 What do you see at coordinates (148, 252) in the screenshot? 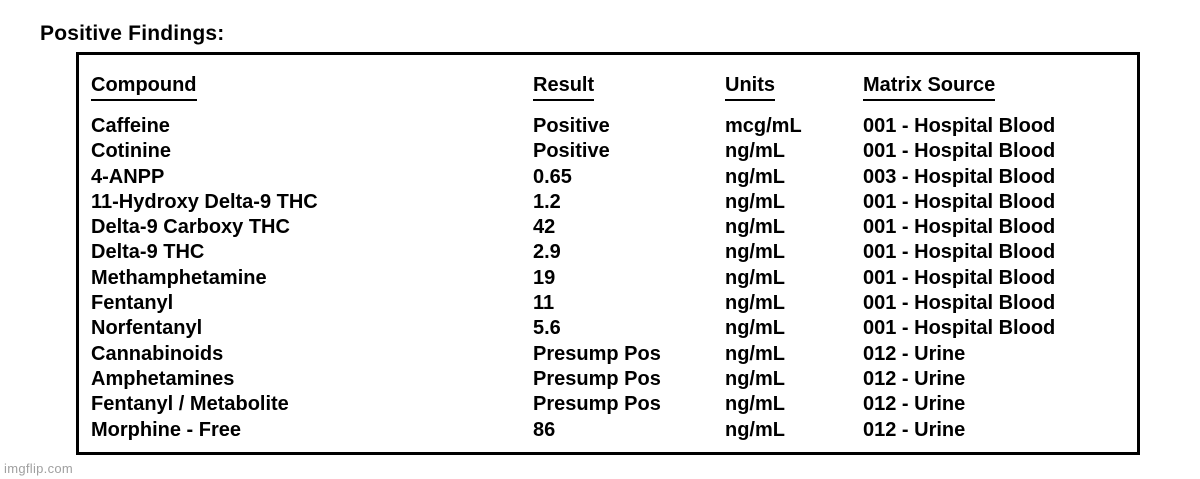
I see `compound-cell: Delta-9 THC` at bounding box center [148, 252].